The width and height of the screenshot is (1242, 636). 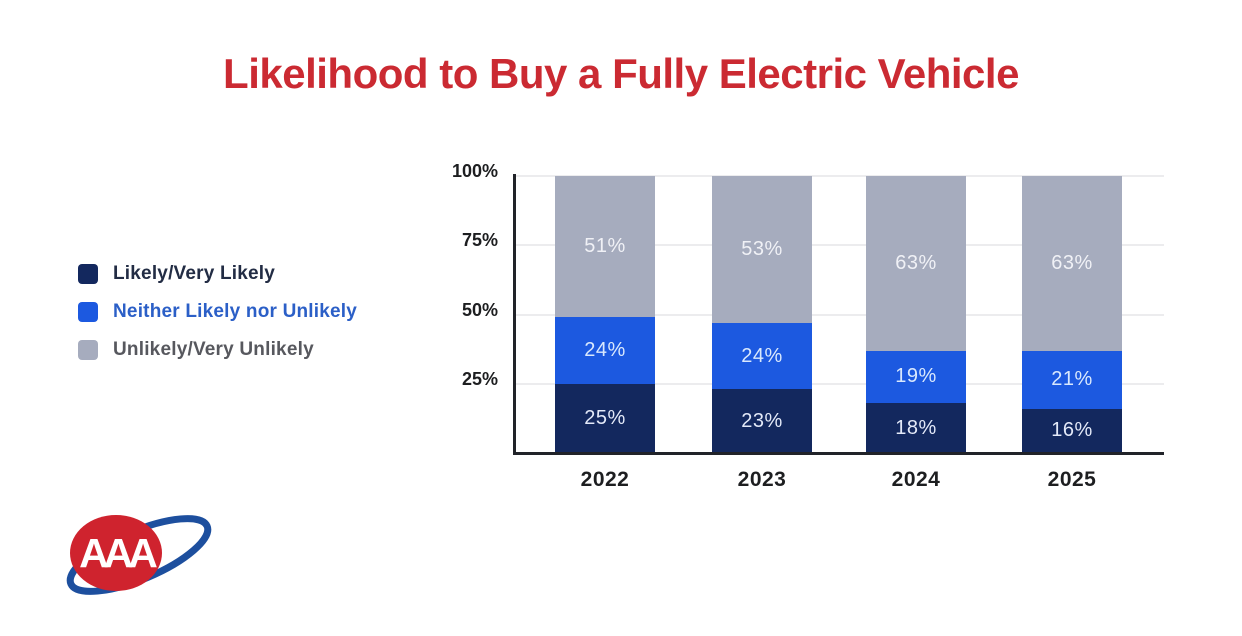 I want to click on bar-value-label: 21%, so click(x=1072, y=379).